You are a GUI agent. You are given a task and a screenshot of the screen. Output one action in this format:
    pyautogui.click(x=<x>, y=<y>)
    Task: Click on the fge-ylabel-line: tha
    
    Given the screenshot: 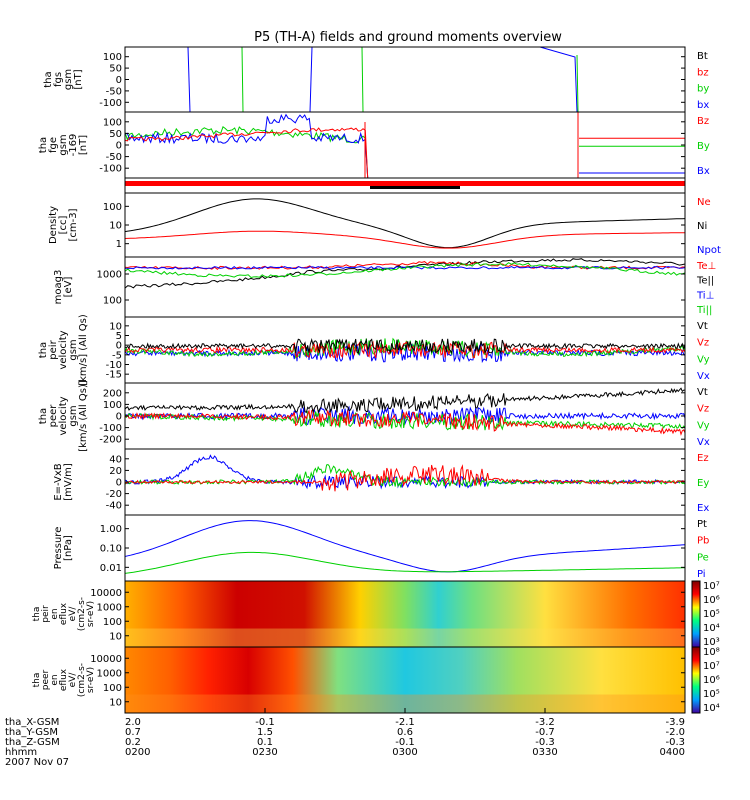 What is the action you would take?
    pyautogui.click(x=43, y=145)
    